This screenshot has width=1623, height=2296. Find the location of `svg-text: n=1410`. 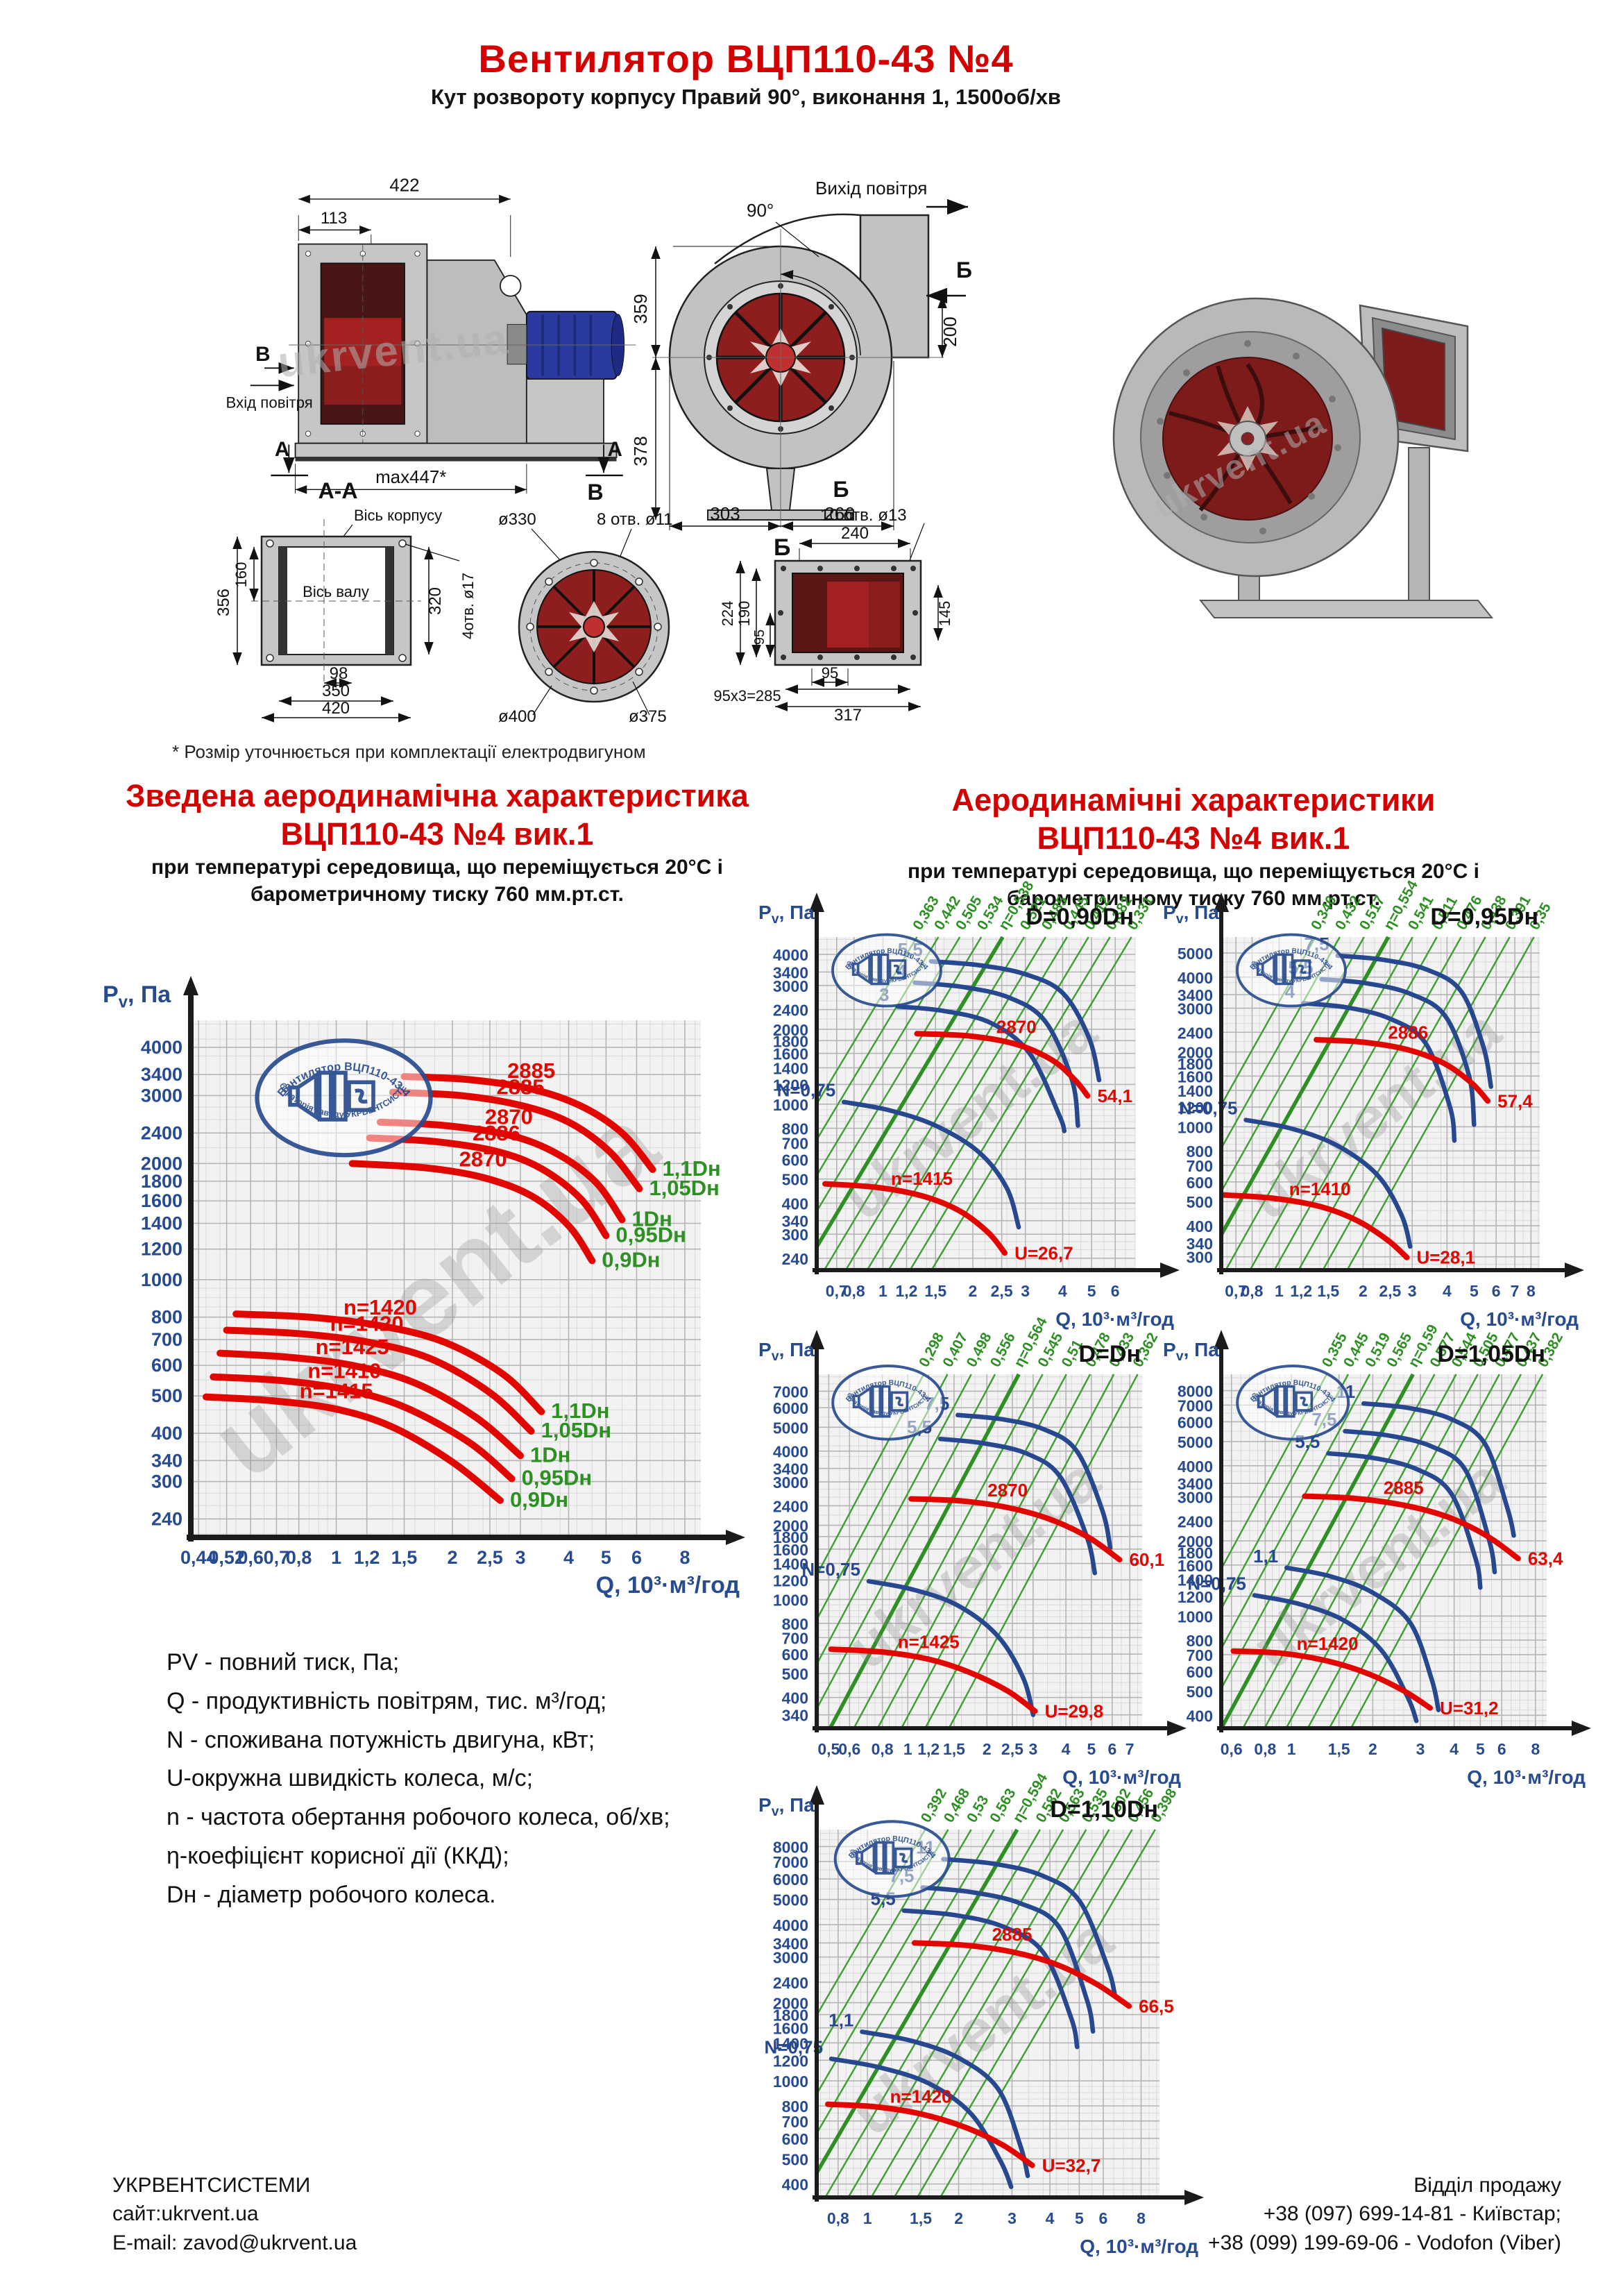

svg-text: n=1410 is located at coordinates (1320, 1189).